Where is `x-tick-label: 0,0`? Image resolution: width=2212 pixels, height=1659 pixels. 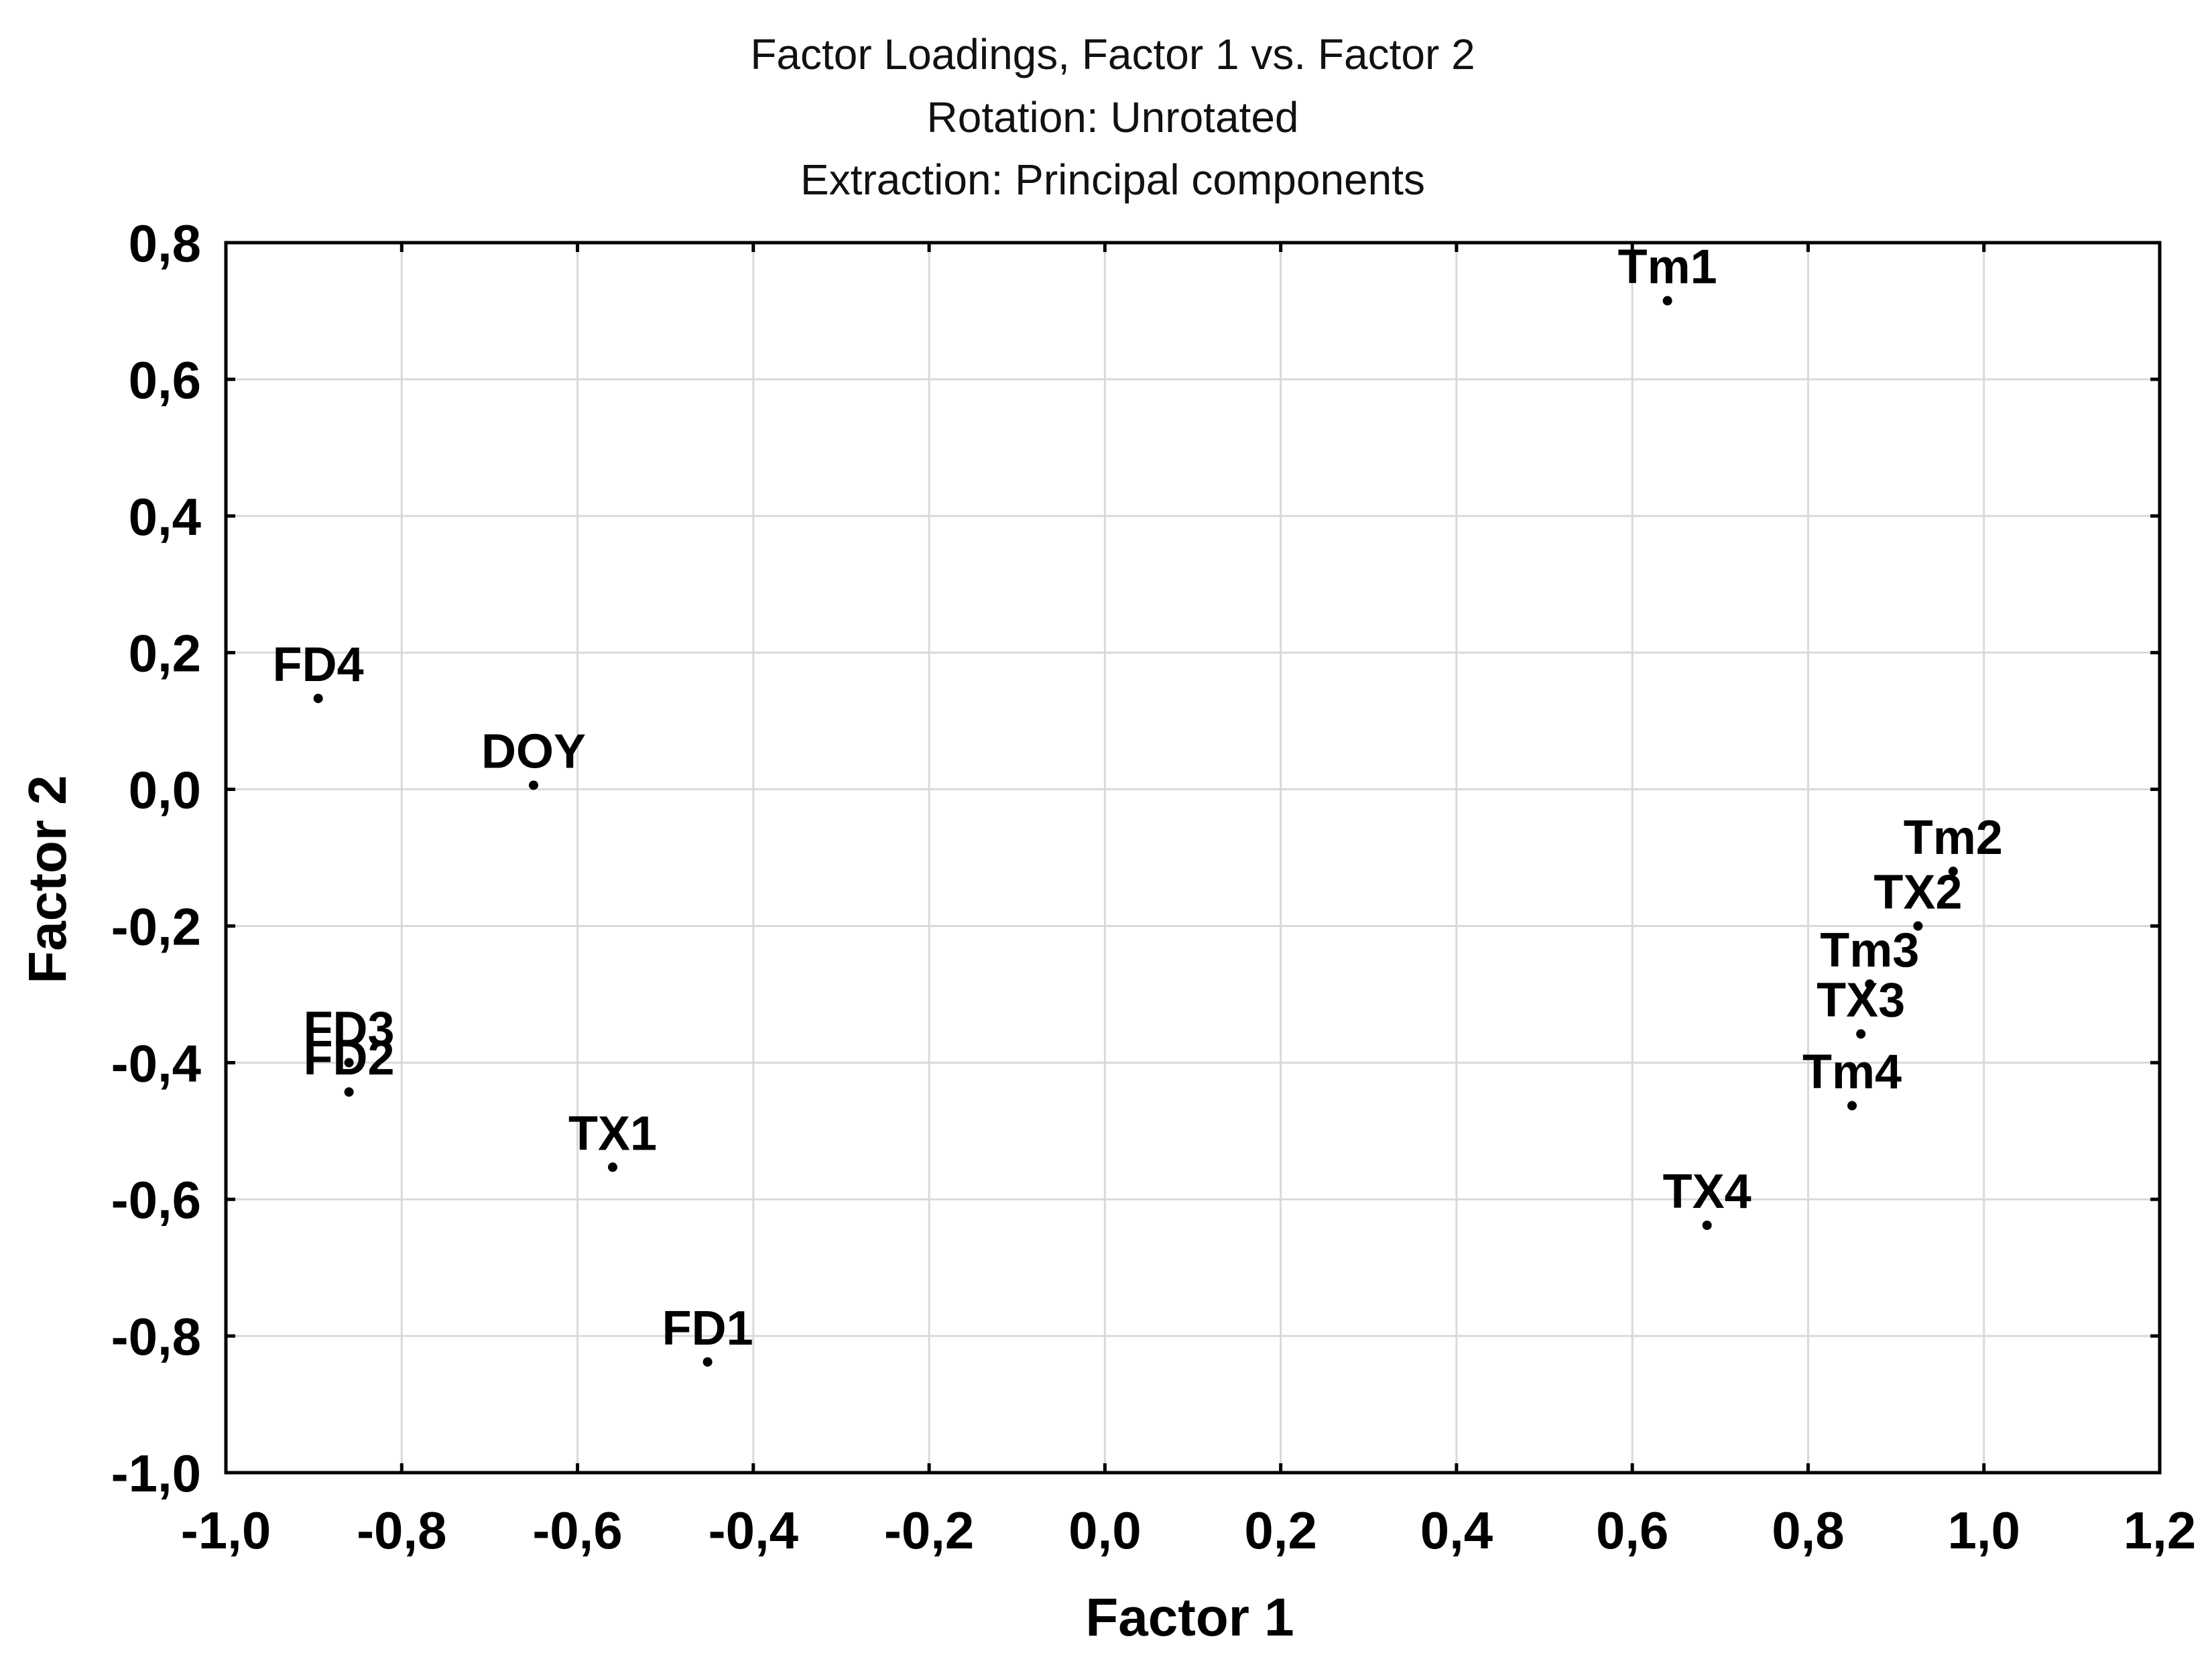
x-tick-label: 0,0 is located at coordinates (1104, 1530).